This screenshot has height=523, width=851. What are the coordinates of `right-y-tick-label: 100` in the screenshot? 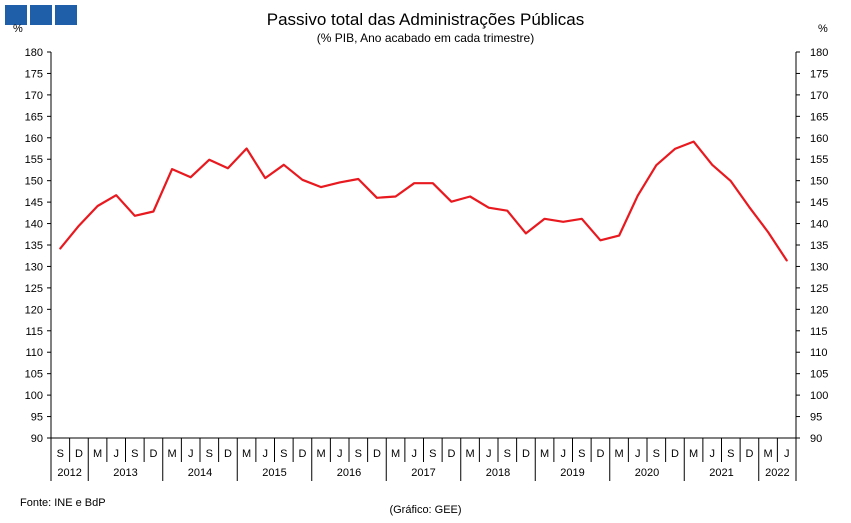 It's located at (819, 396).